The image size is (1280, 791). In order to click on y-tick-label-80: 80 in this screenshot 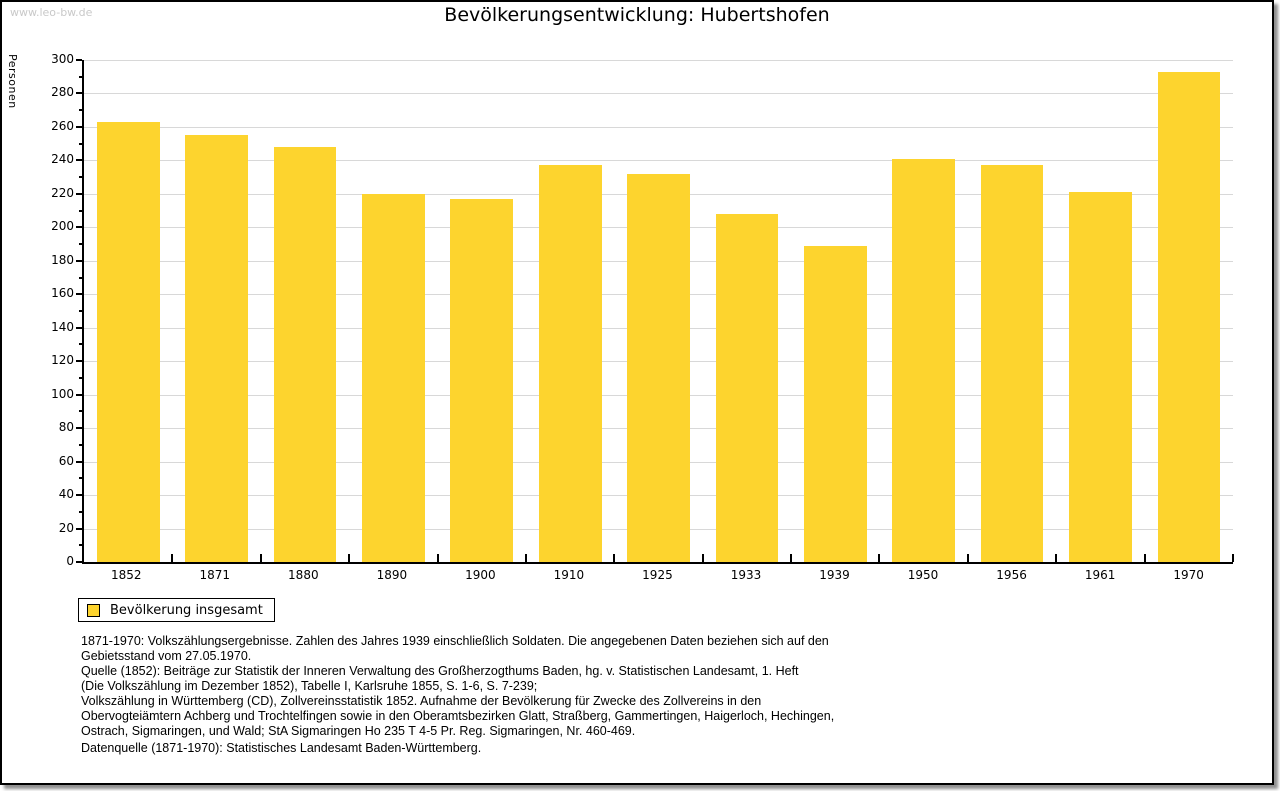, I will do `click(66, 427)`.